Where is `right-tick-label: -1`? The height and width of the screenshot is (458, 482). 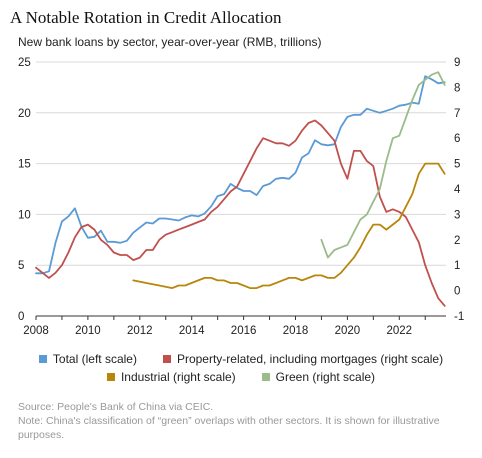 right-tick-label: -1 is located at coordinates (459, 317).